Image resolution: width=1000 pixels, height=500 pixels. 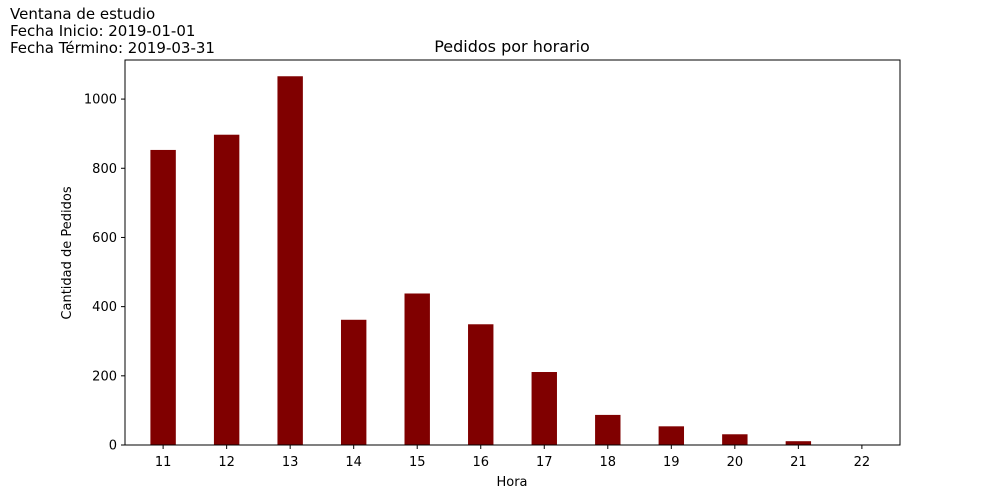 I want to click on x-tick-label: 13, so click(x=290, y=462).